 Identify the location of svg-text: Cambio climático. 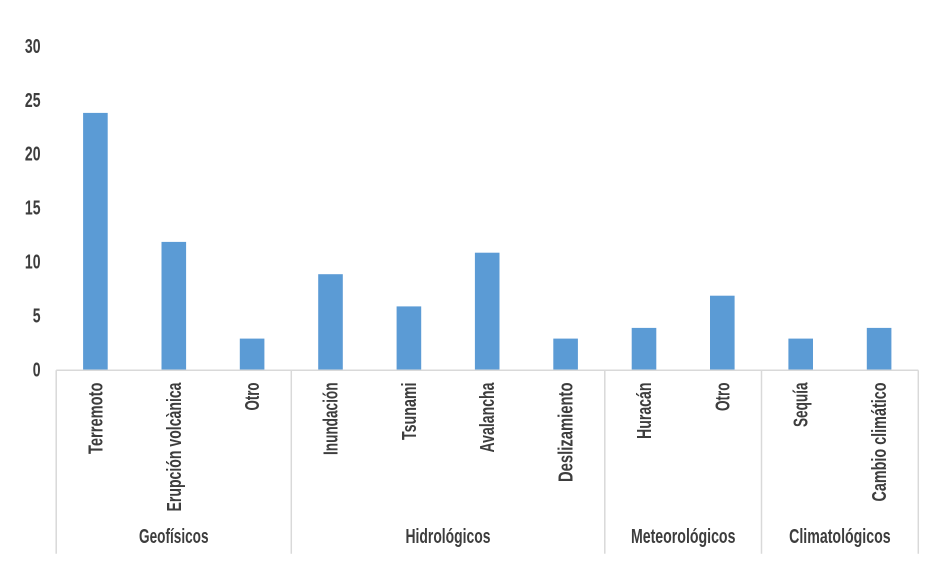
(880, 442).